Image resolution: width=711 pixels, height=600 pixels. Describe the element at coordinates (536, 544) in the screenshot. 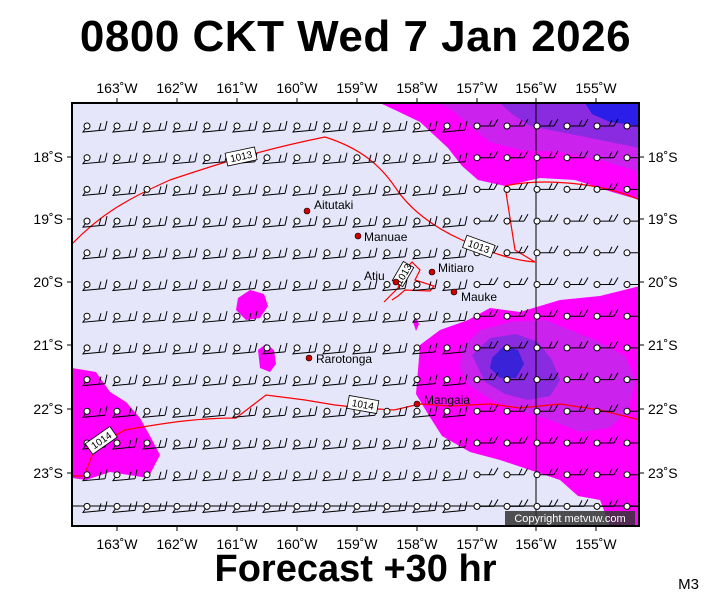

I see `lon-label-bottom: 156˚W` at that location.